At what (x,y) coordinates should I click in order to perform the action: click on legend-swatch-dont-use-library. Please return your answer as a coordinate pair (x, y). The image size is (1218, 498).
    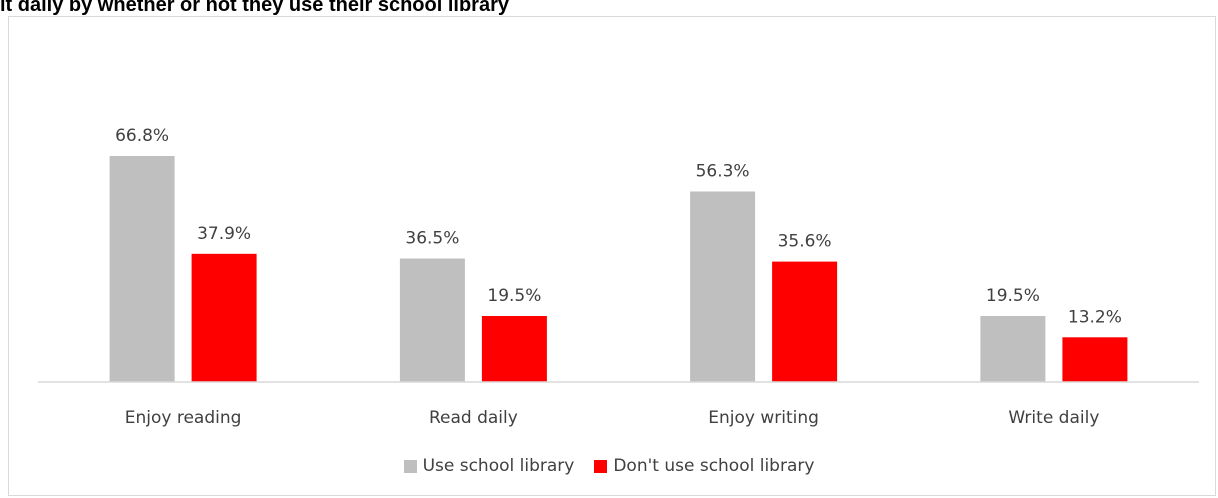
    Looking at the image, I should click on (601, 466).